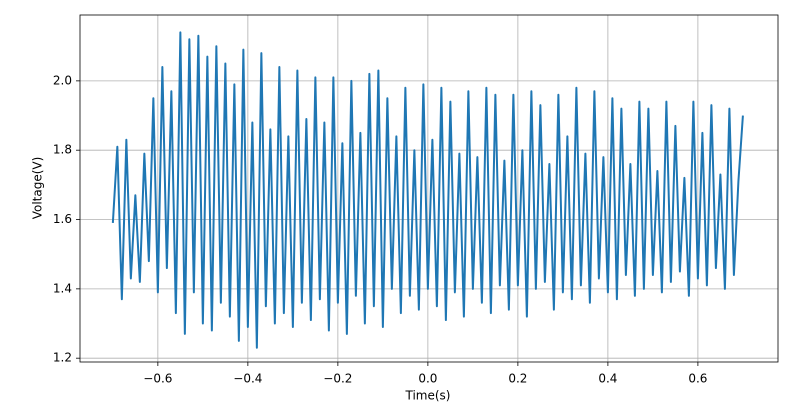 The height and width of the screenshot is (409, 800). What do you see at coordinates (62, 219) in the screenshot?
I see `y-tick-label: 1.6` at bounding box center [62, 219].